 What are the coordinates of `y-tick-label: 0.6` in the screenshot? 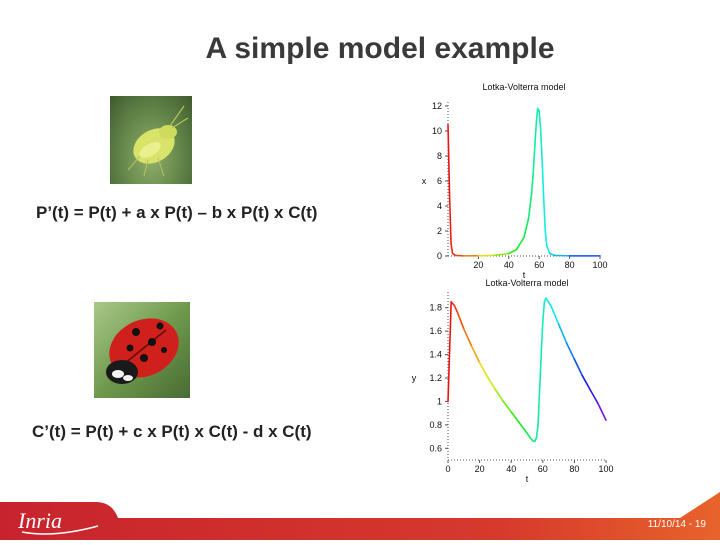 It's located at (435, 448).